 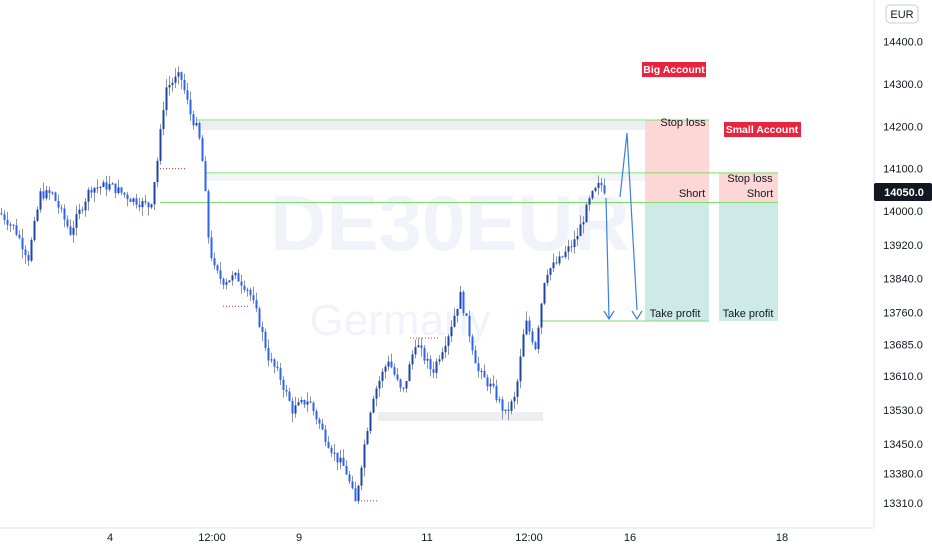 What do you see at coordinates (110, 538) in the screenshot?
I see `x-tick-label: 4` at bounding box center [110, 538].